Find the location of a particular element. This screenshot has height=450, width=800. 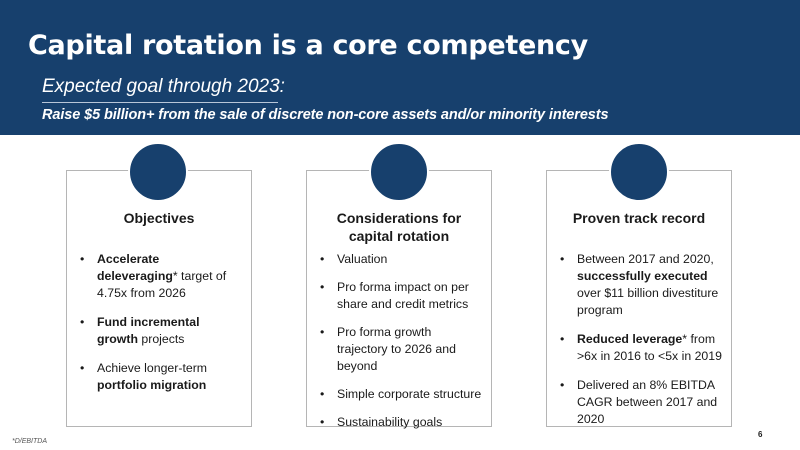

card-heading: Considerations for capital rotation is located at coordinates (399, 227).